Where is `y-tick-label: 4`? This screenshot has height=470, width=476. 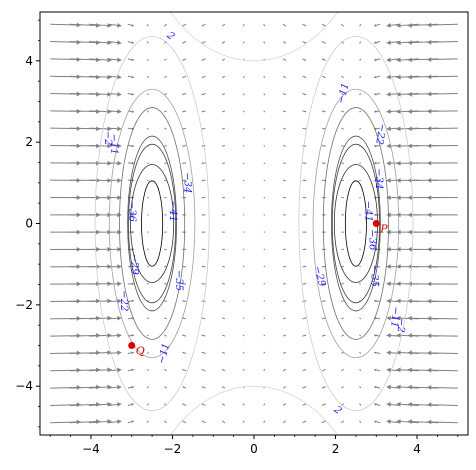 y-tick-label: 4 is located at coordinates (29, 61).